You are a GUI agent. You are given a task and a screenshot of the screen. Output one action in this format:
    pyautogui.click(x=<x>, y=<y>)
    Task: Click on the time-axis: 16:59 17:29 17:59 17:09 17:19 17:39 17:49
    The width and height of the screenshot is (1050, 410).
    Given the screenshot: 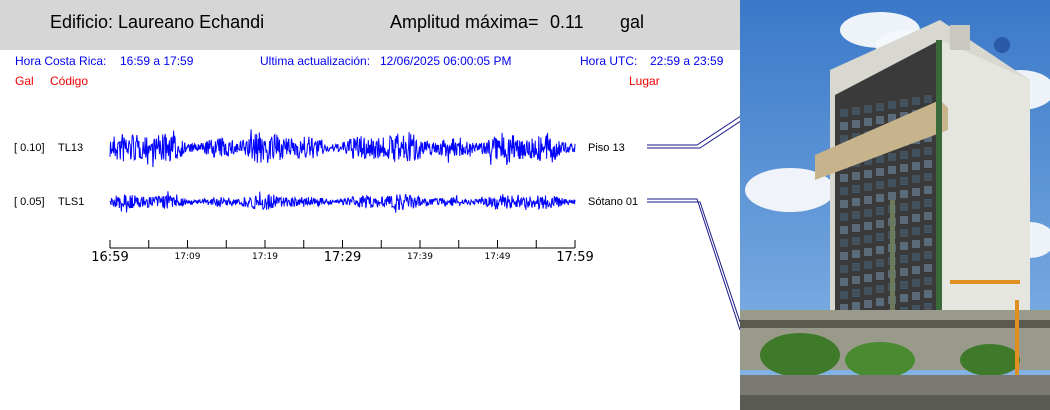 What is the action you would take?
    pyautogui.click(x=342, y=252)
    